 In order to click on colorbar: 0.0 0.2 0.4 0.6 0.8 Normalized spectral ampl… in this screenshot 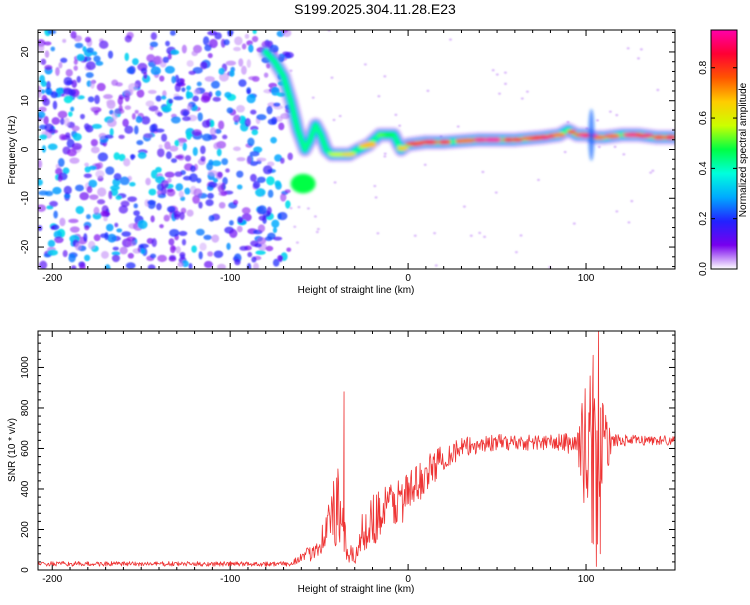, I will do `click(723, 152)`.